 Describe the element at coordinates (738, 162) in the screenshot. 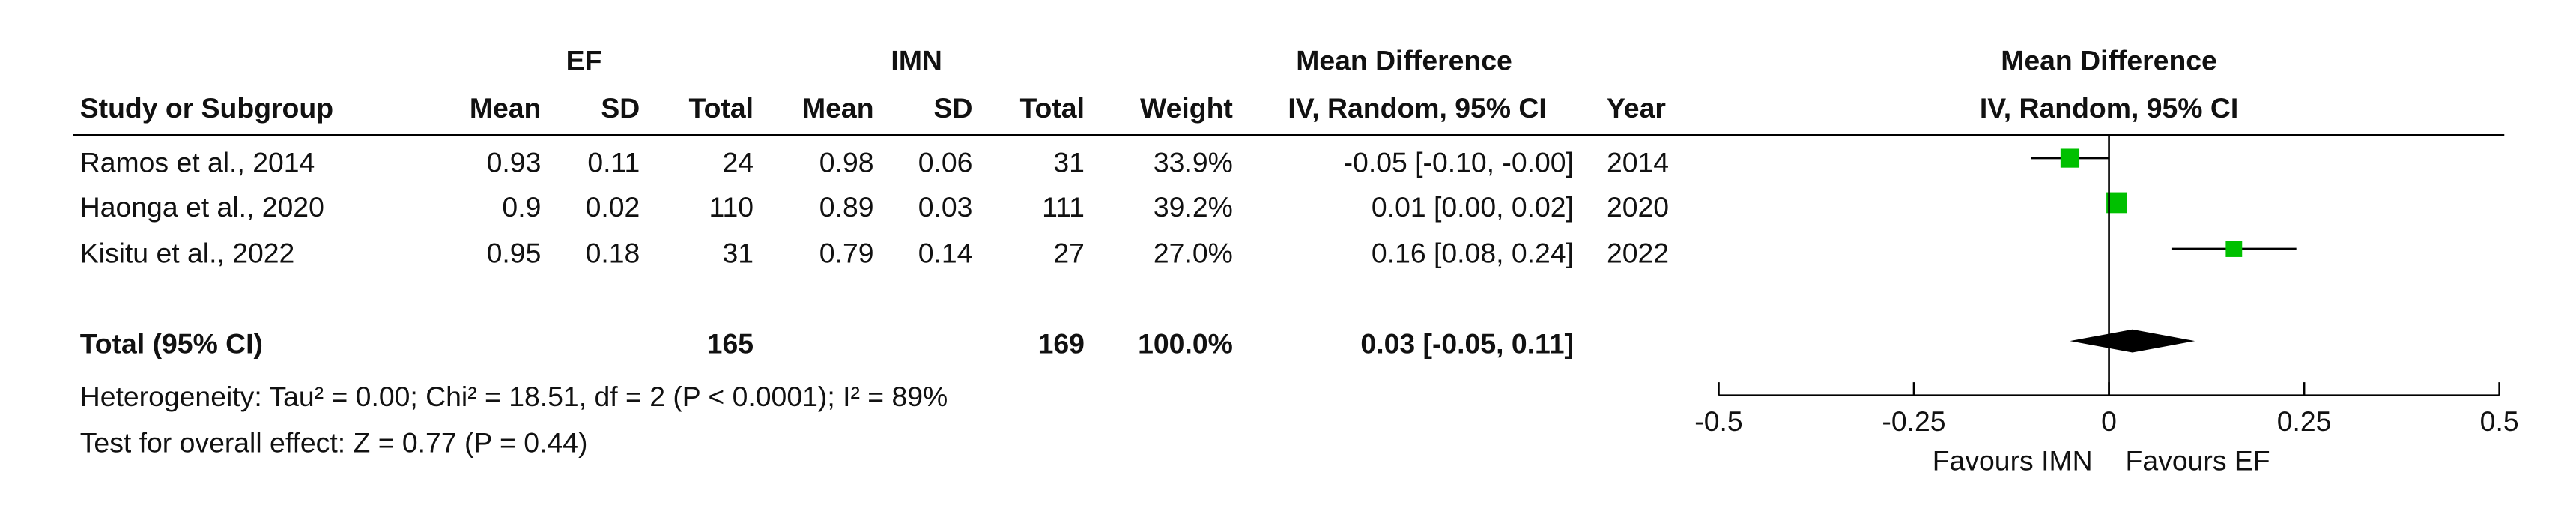

I see `cell: 24` at that location.